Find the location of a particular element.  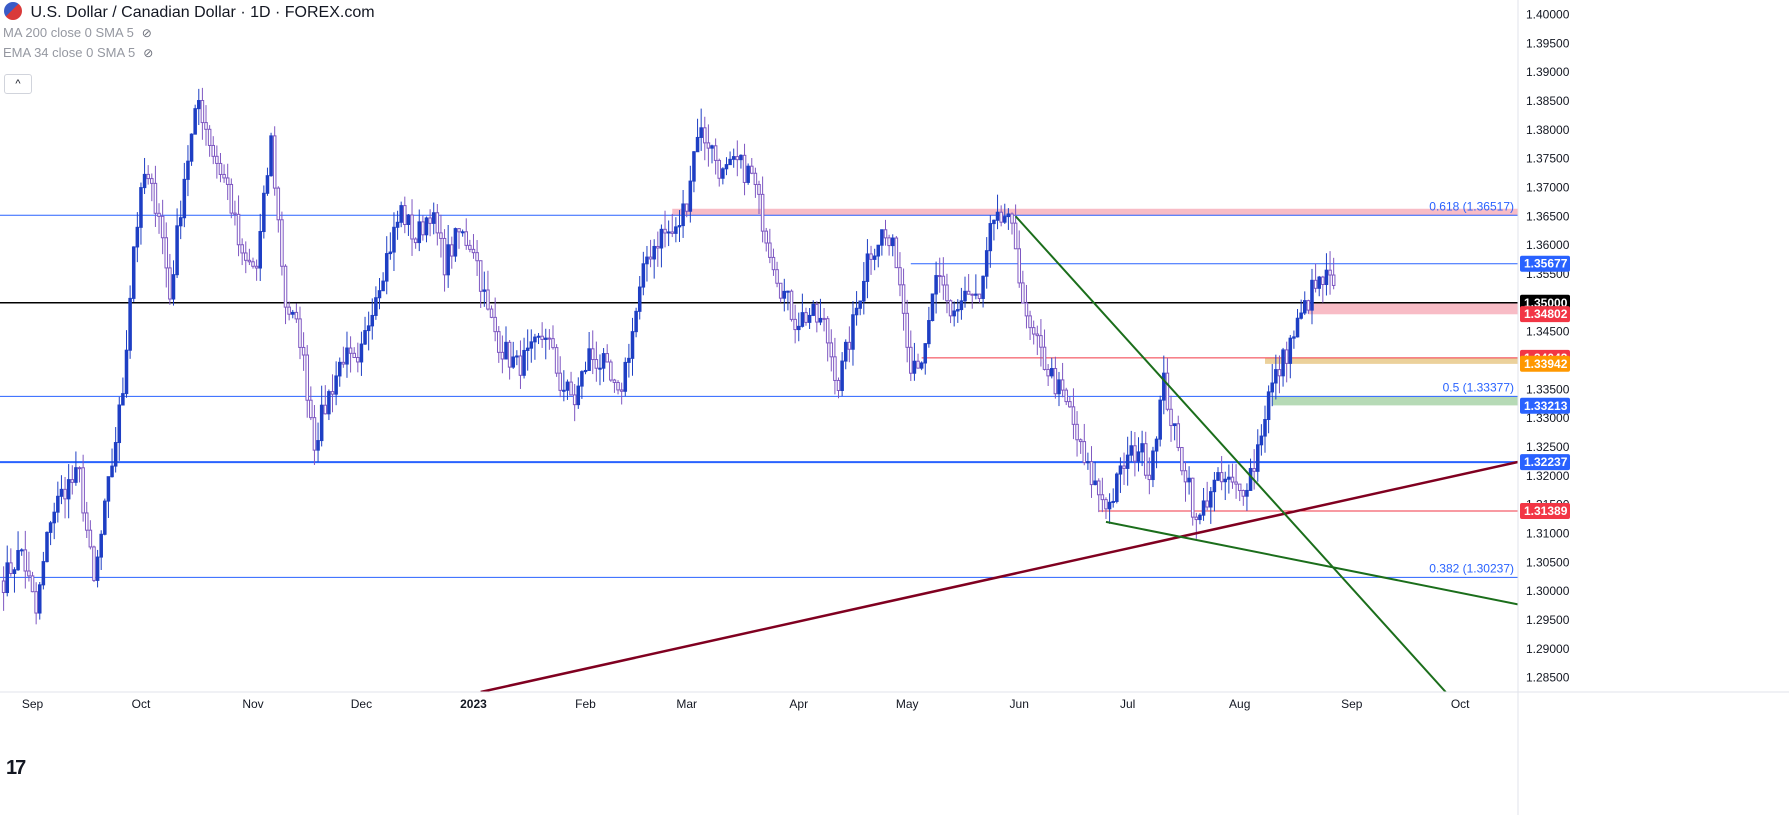

currency-flag-icon is located at coordinates (13, 11).